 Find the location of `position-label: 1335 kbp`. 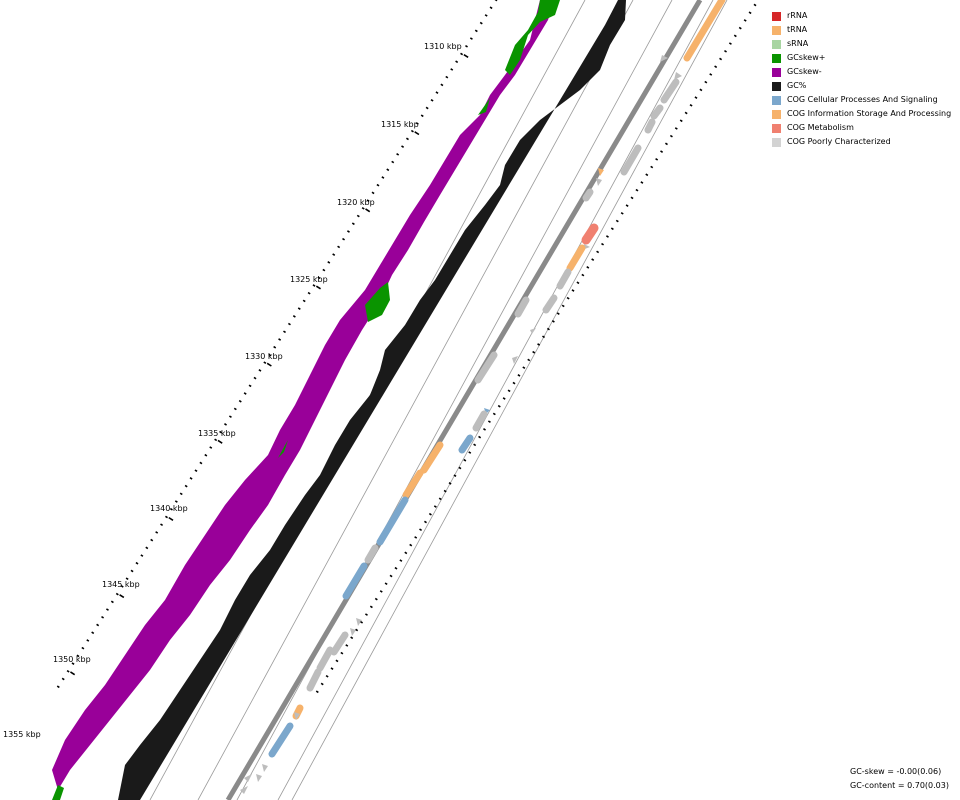

position-label: 1335 kbp is located at coordinates (217, 433).